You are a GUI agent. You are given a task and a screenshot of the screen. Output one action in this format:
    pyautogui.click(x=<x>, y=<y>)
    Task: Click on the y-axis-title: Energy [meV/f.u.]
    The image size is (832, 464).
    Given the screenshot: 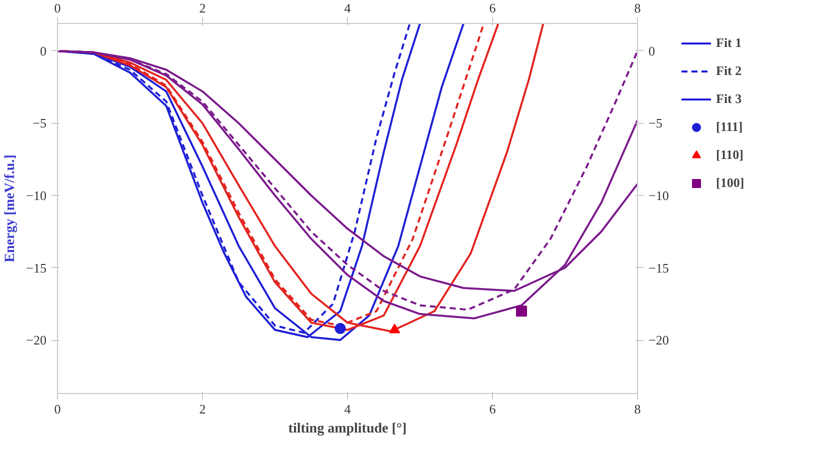 What is the action you would take?
    pyautogui.click(x=10, y=208)
    